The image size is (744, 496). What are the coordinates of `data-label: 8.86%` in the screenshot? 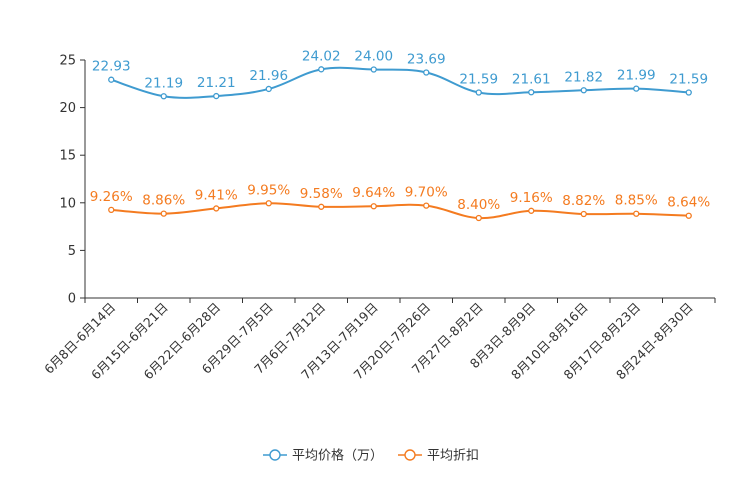 It's located at (163, 201).